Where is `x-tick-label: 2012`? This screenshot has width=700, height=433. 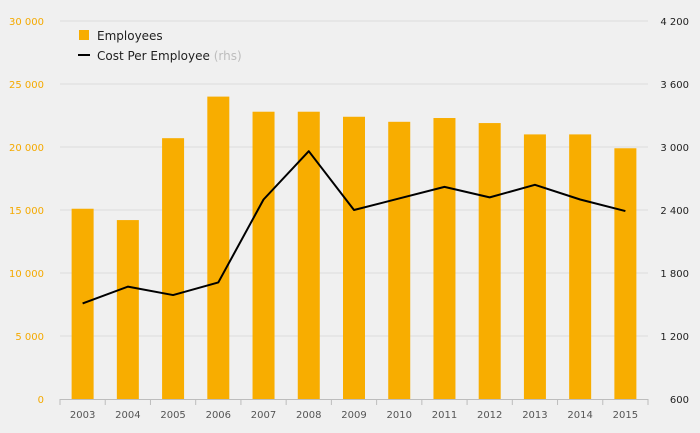 x-tick-label: 2012 is located at coordinates (489, 415).